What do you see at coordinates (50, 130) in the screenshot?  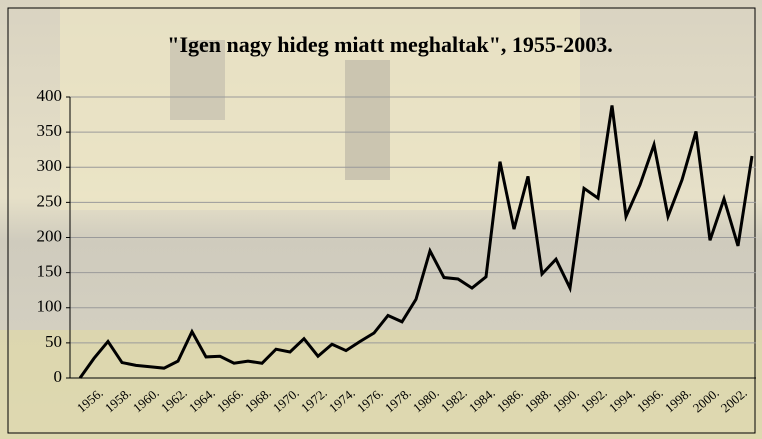 I see `y-tick-label: 350` at bounding box center [50, 130].